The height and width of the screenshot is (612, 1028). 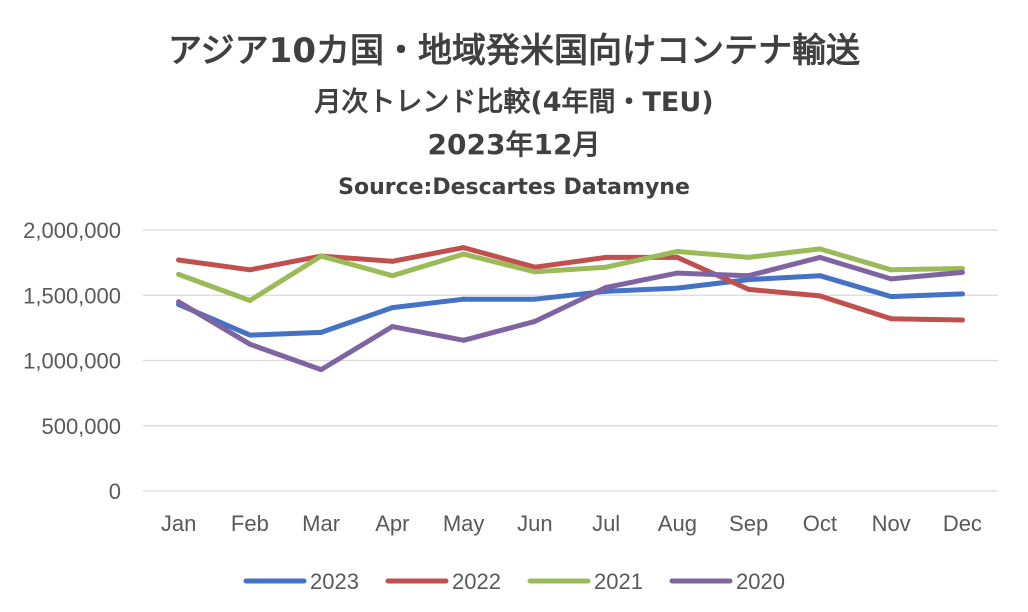 What do you see at coordinates (748, 523) in the screenshot?
I see `x-tick-label: Sep` at bounding box center [748, 523].